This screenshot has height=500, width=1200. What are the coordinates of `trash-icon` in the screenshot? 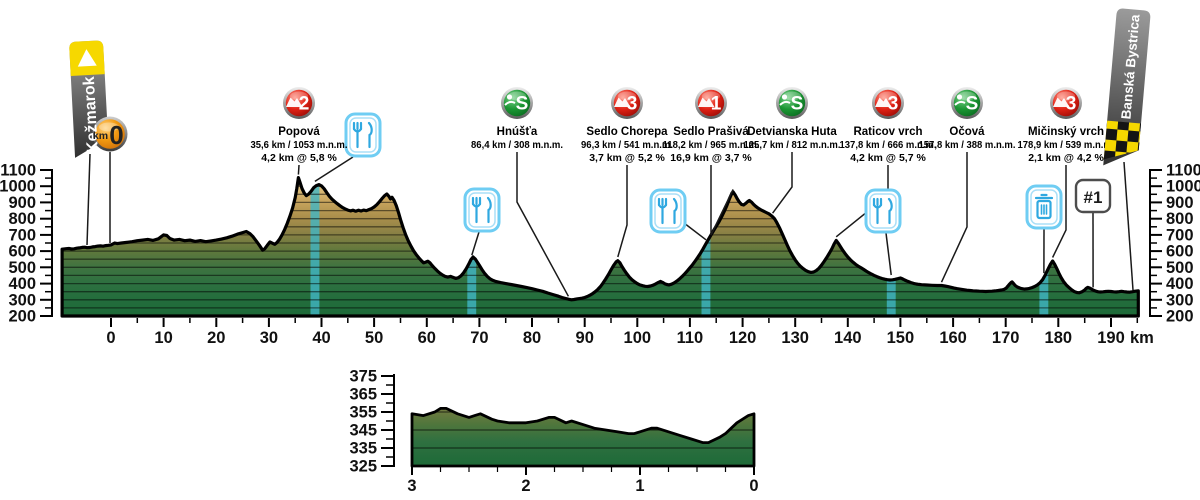 It's located at (1044, 206).